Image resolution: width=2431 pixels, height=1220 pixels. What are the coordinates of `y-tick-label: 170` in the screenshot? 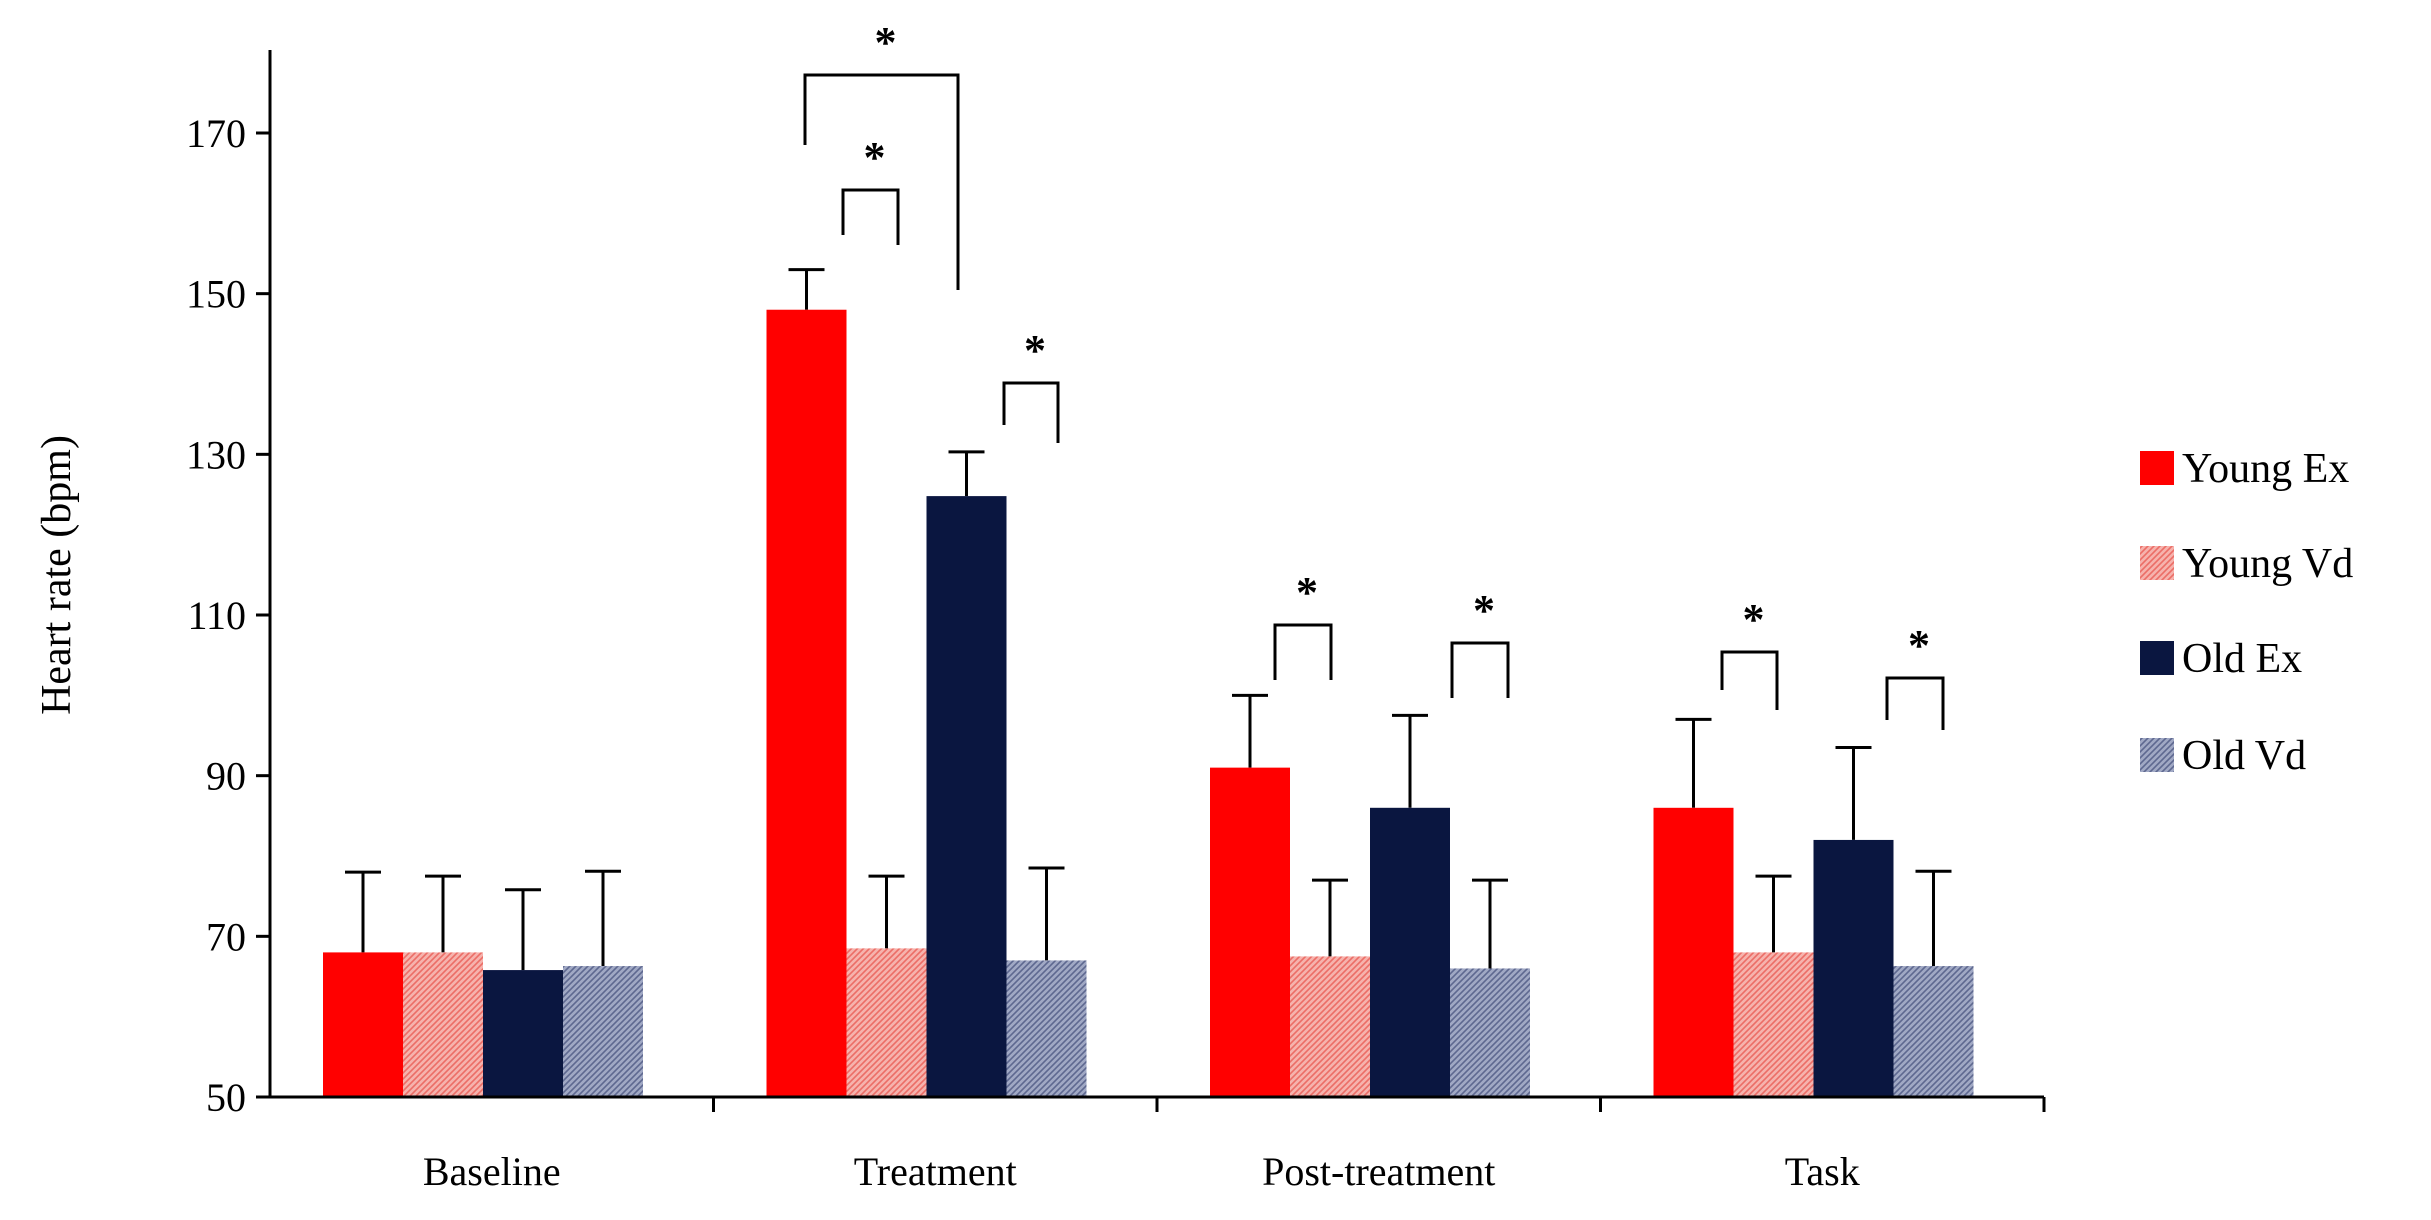 It's located at (216, 133).